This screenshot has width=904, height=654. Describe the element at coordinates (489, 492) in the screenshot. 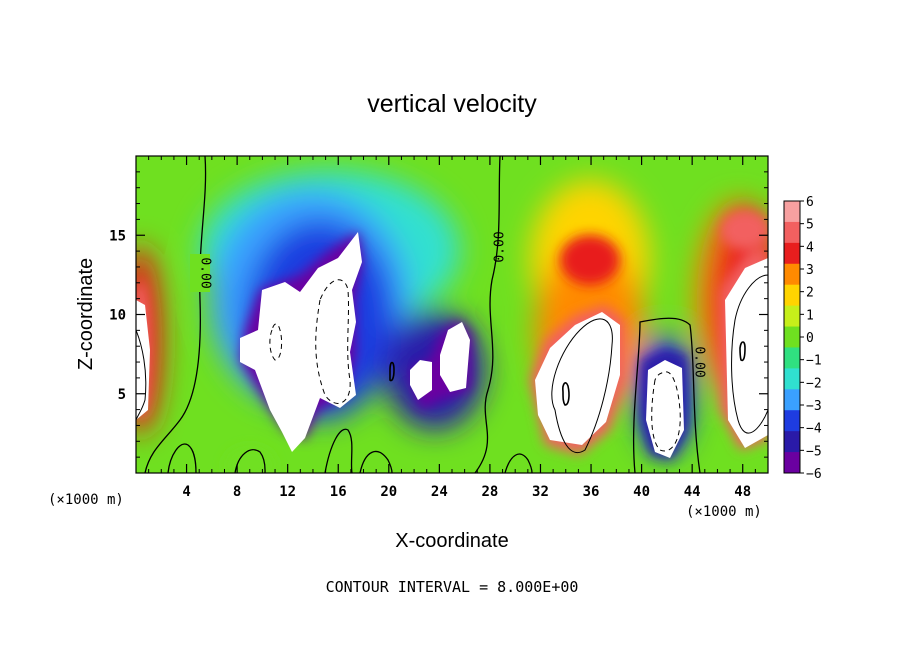

I see `x-tick-label-6: 28` at that location.